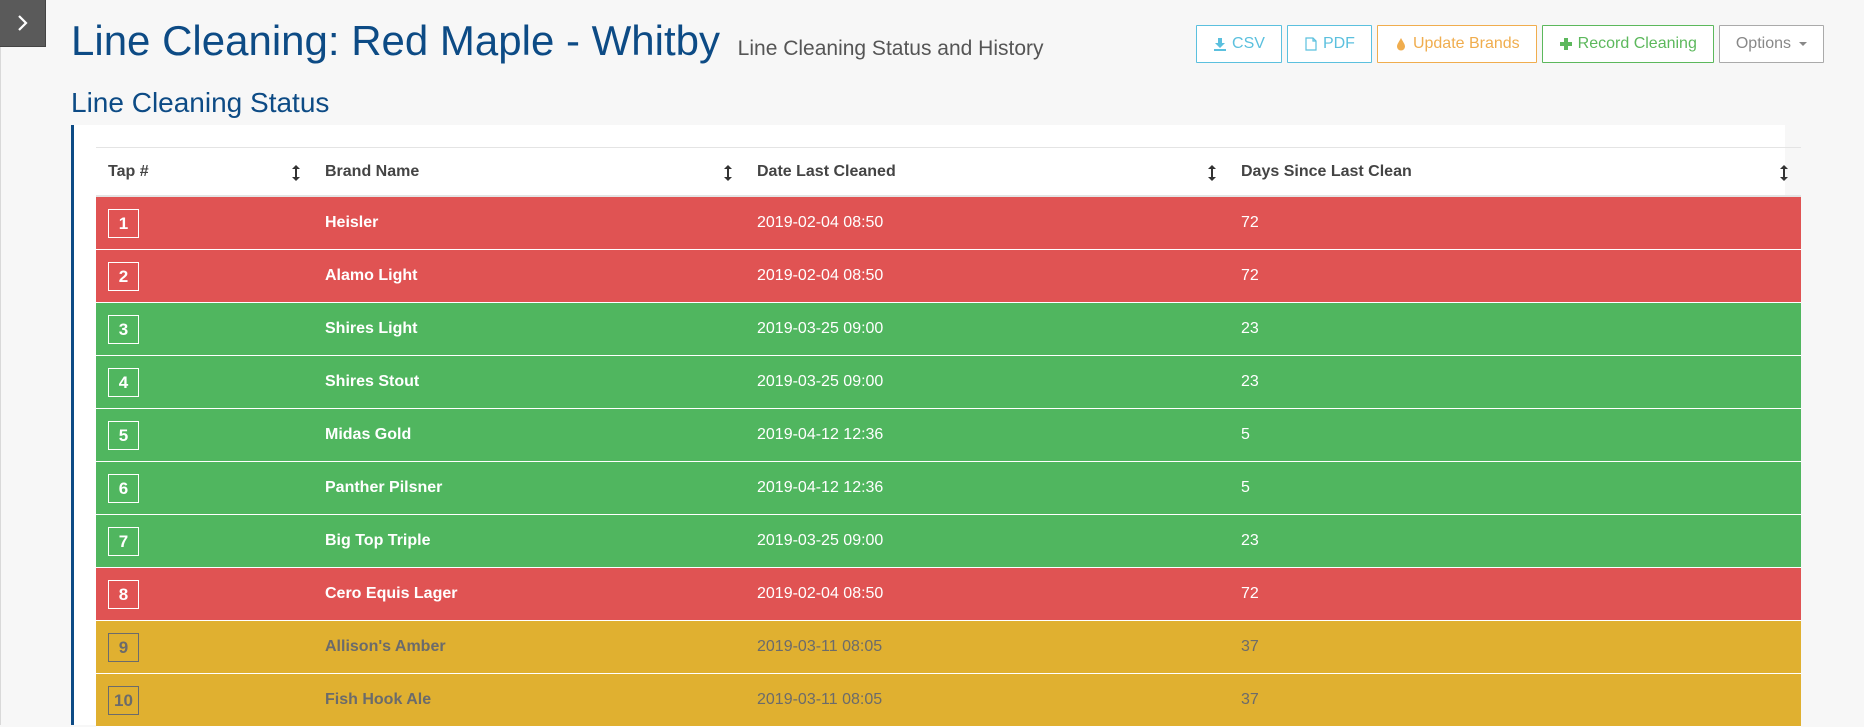 The image size is (1864, 727). What do you see at coordinates (1220, 44) in the screenshot?
I see `download-icon` at bounding box center [1220, 44].